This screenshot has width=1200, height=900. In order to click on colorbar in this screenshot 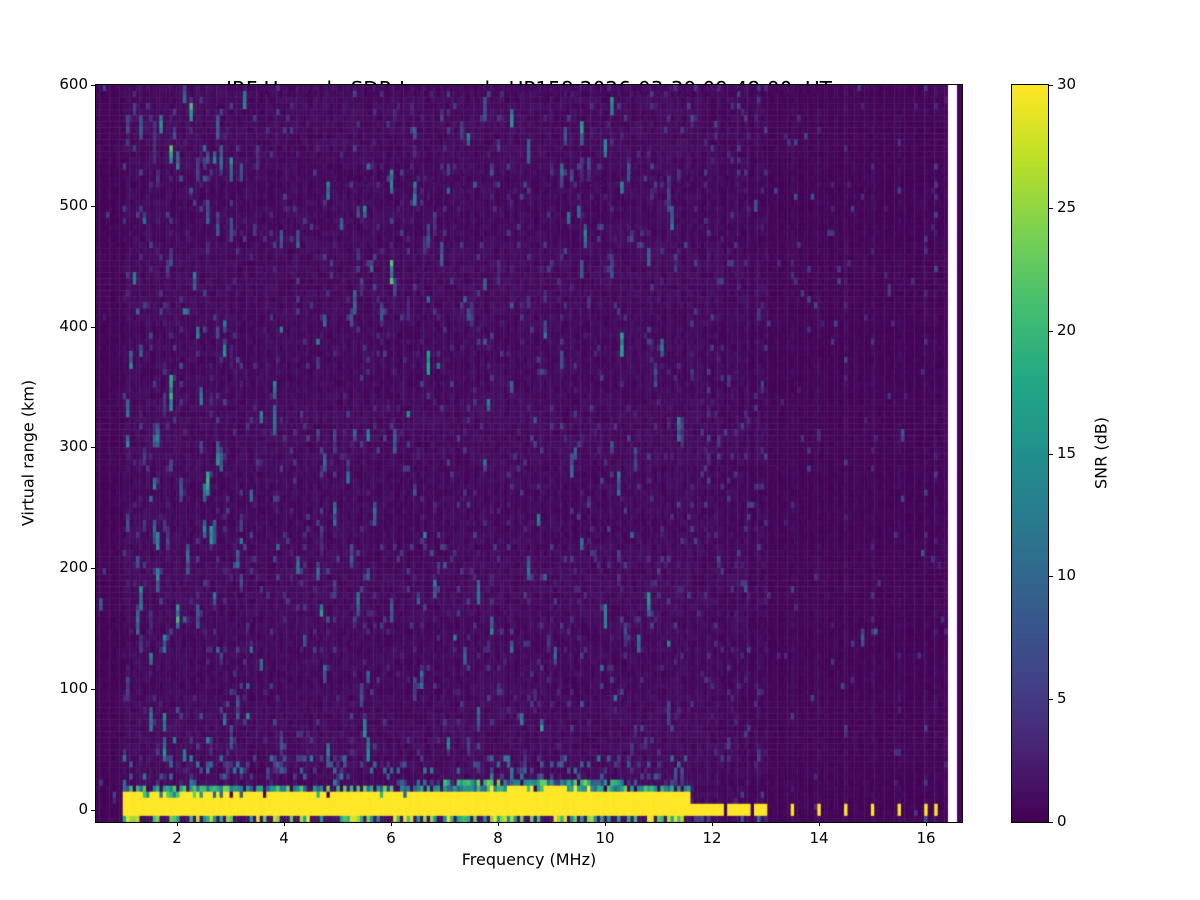, I will do `click(1030, 453)`.